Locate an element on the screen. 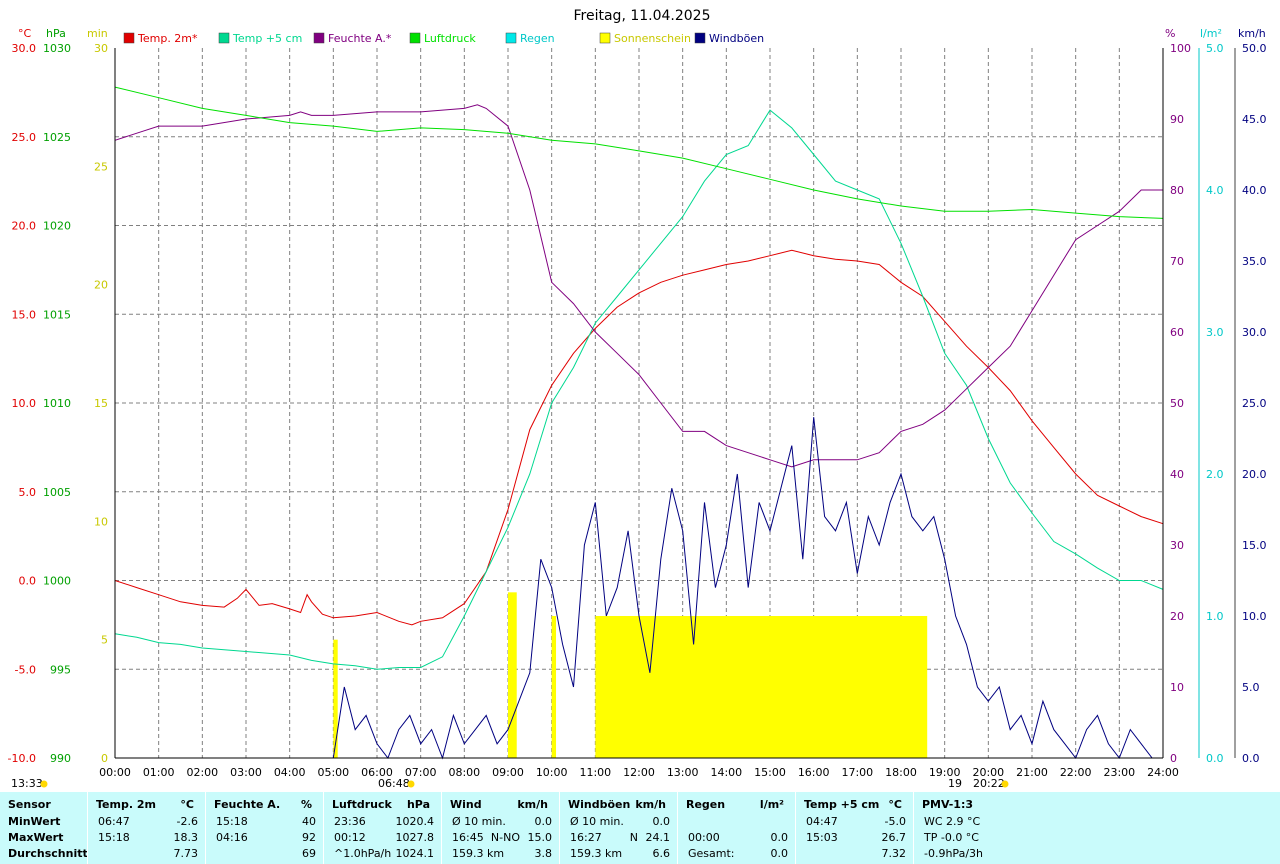  humidity-tick: 70 is located at coordinates (1177, 261).